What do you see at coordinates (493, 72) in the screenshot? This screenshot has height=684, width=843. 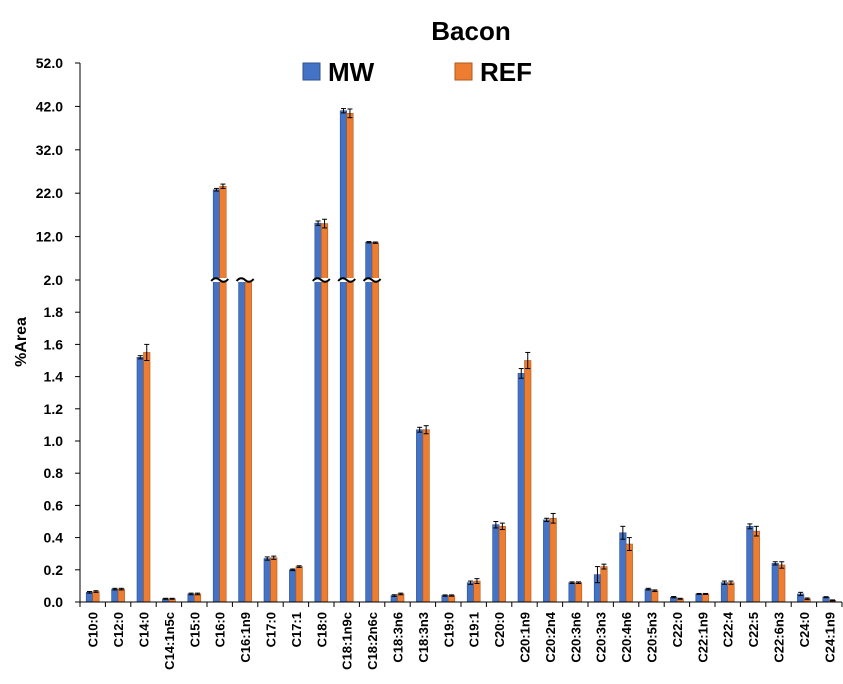 I see `legend-item-ref: REF` at bounding box center [493, 72].